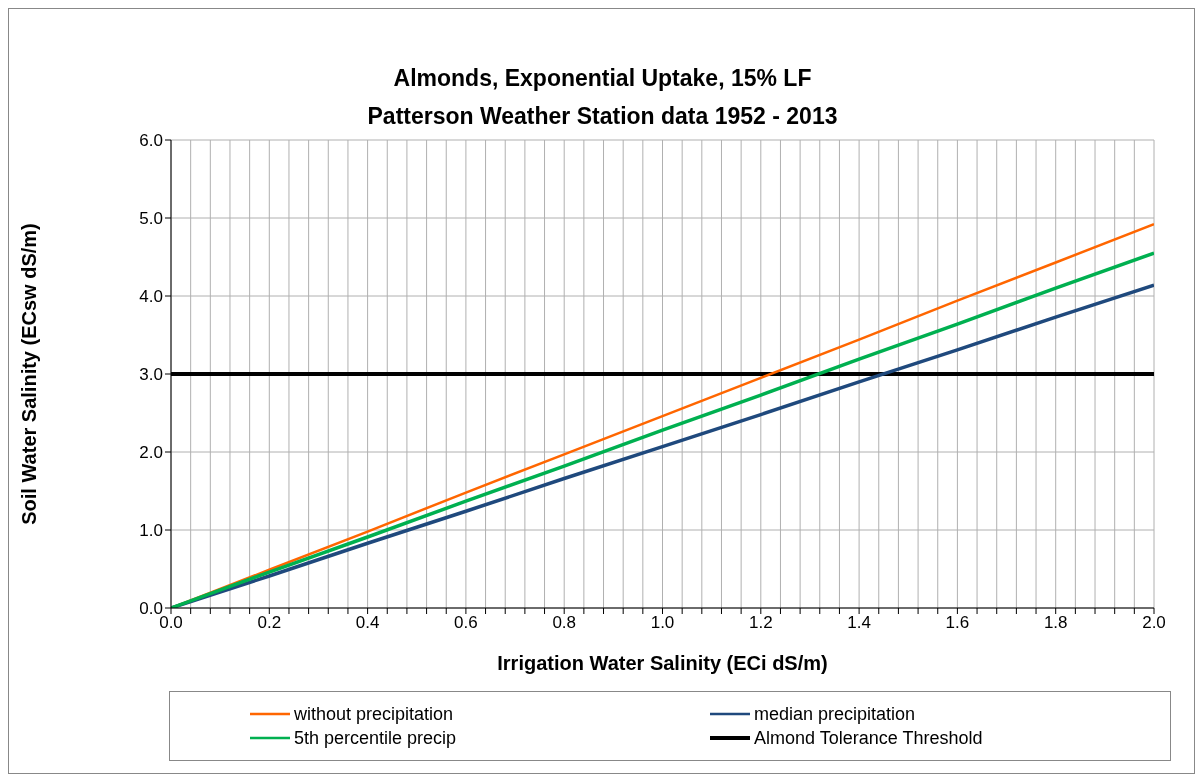  Describe the element at coordinates (564, 623) in the screenshot. I see `x-tick-label: 0.8` at that location.